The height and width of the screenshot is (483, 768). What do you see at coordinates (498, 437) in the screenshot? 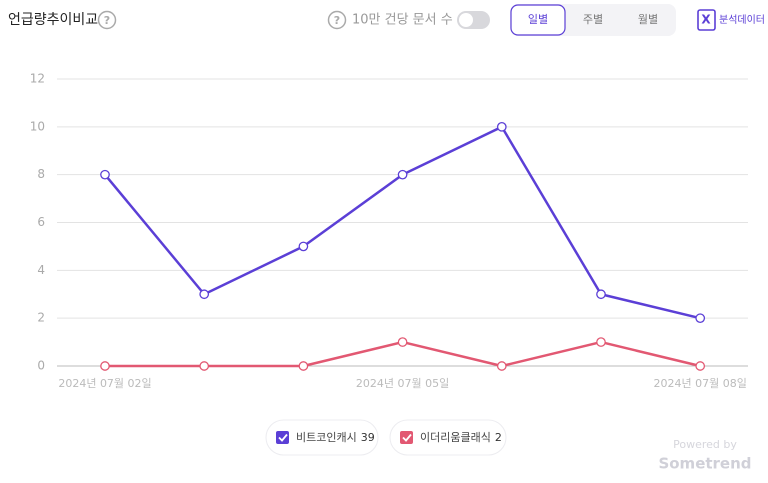
I see `legend-total: 2` at bounding box center [498, 437].